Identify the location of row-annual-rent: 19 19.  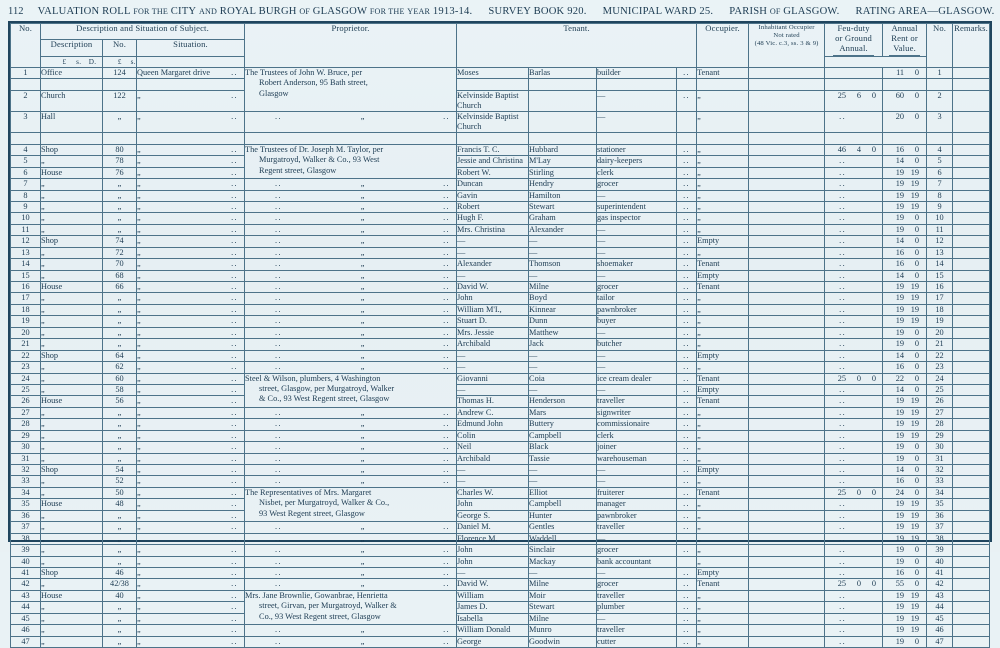
(905, 287).